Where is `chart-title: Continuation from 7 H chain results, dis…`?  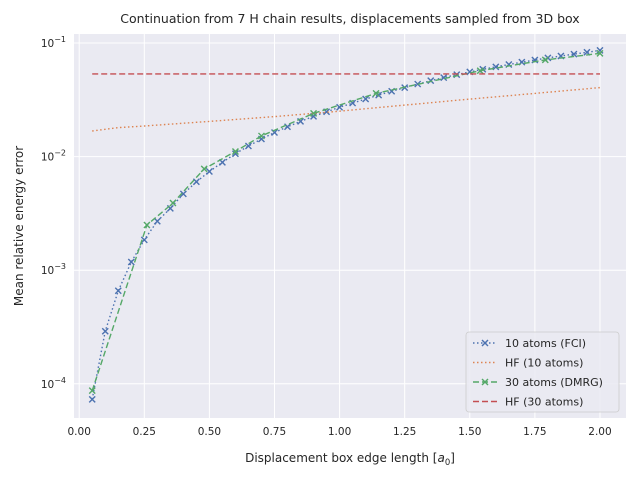
chart-title: Continuation from 7 H chain results, dis… is located at coordinates (349, 18).